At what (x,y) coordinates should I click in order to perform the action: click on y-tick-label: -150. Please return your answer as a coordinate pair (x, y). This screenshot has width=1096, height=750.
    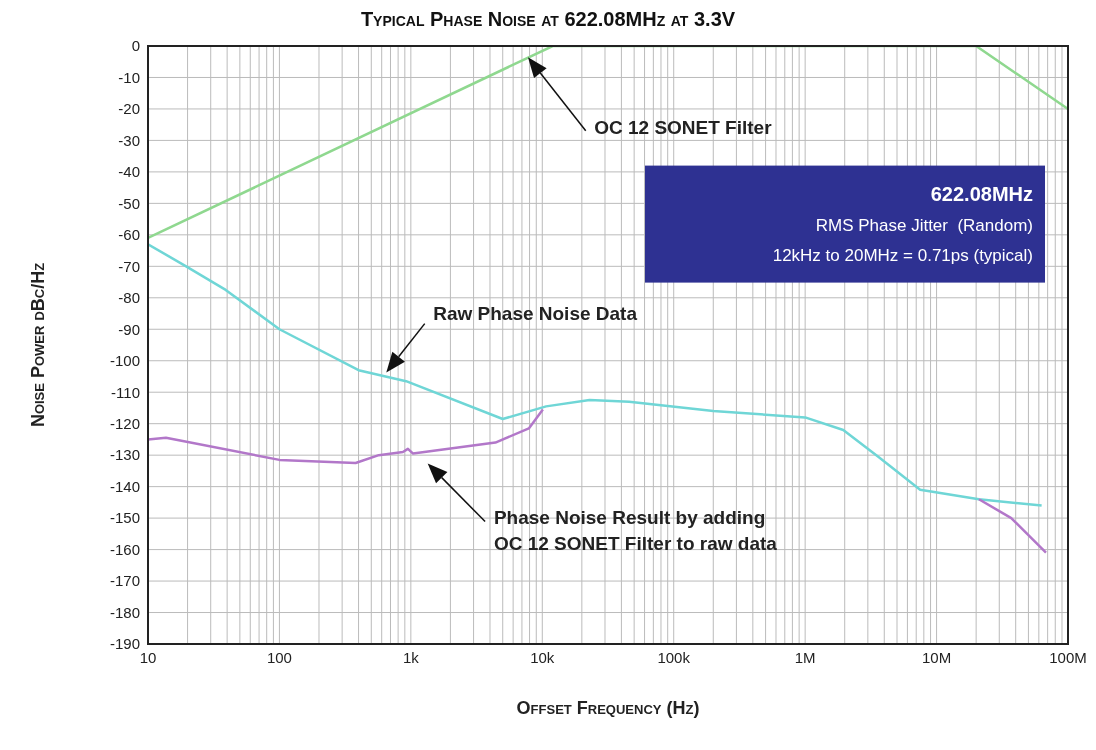
    Looking at the image, I should click on (124, 518).